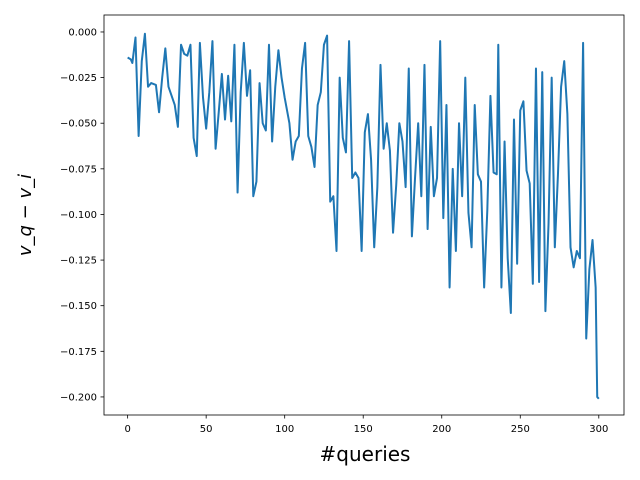 The height and width of the screenshot is (480, 640). Describe the element at coordinates (206, 429) in the screenshot. I see `x-tick-label: 50` at that location.